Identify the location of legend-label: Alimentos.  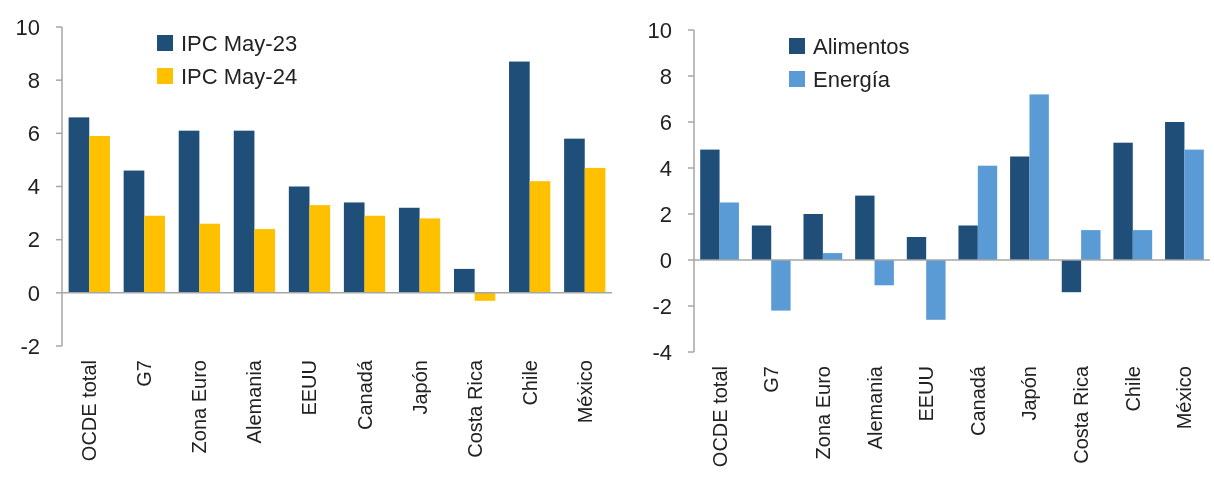
(861, 46).